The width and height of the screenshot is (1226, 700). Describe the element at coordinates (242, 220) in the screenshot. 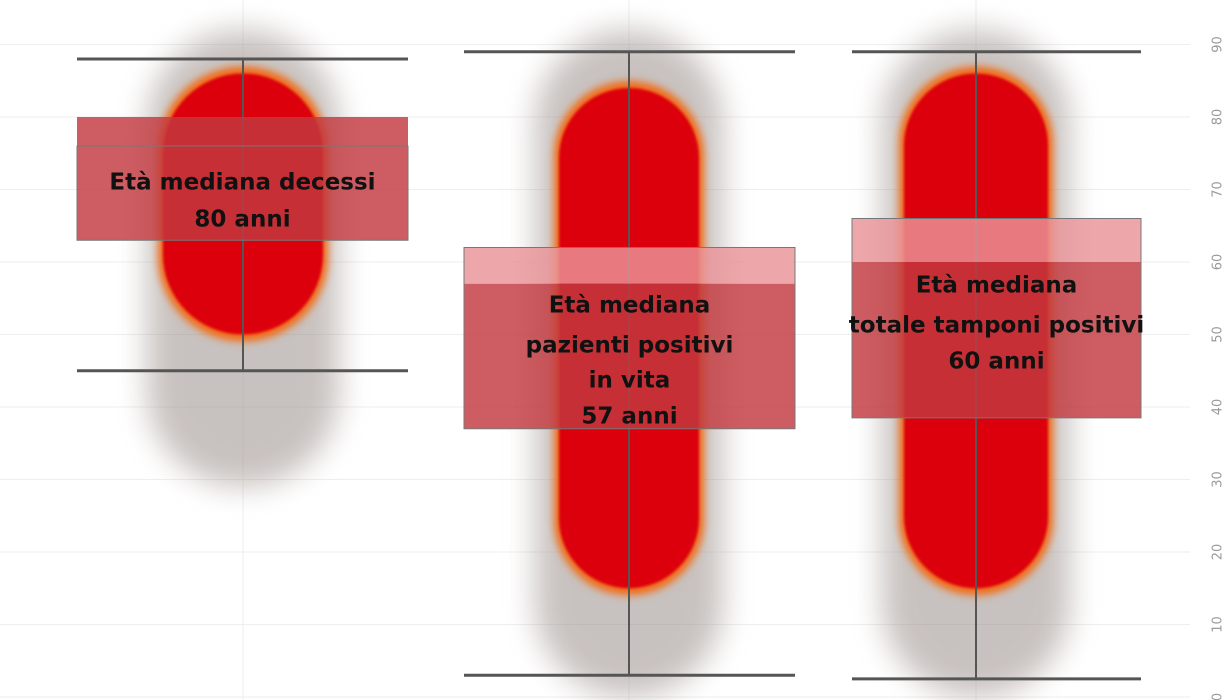

I see `box-label-1-line-2: 80 anni` at that location.